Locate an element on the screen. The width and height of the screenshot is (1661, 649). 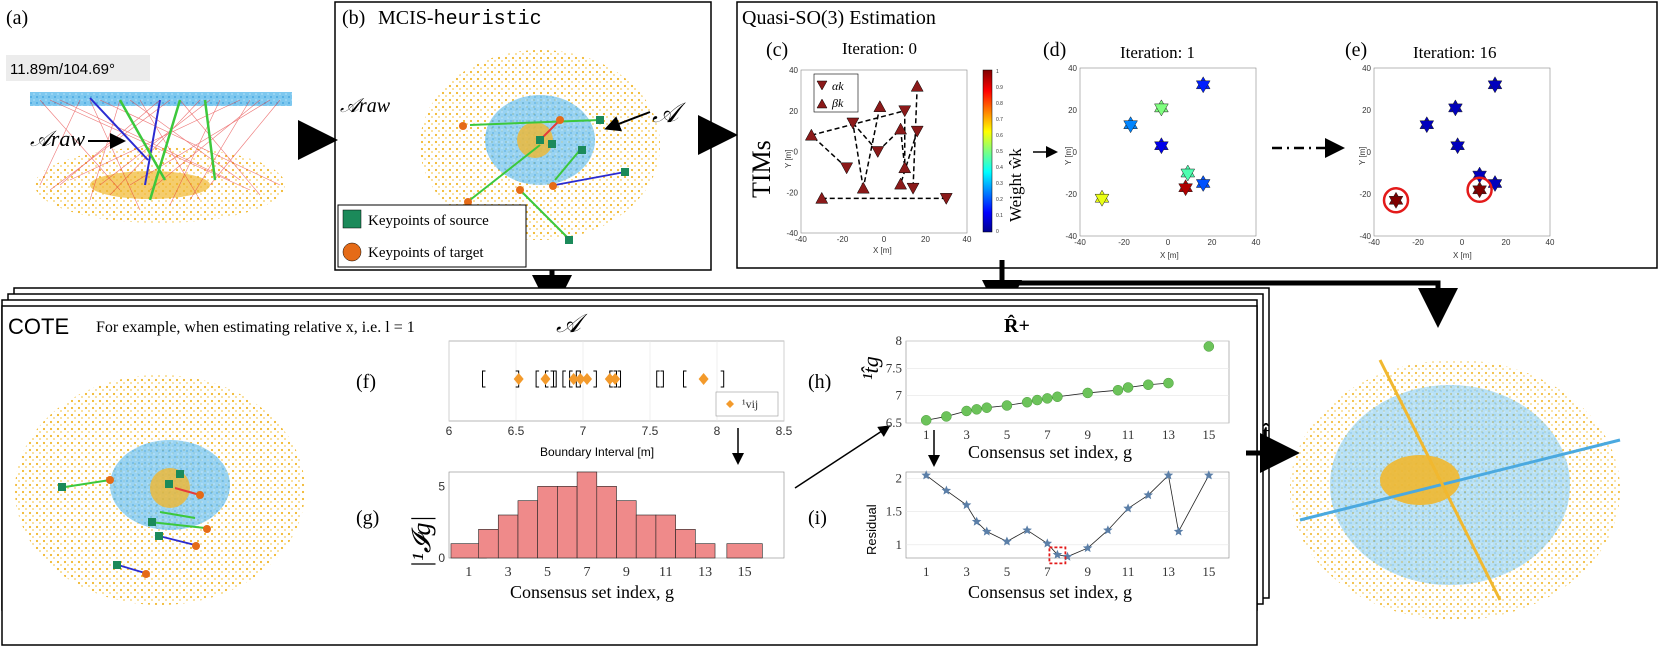
inlier-circle is located at coordinates (1479, 190).